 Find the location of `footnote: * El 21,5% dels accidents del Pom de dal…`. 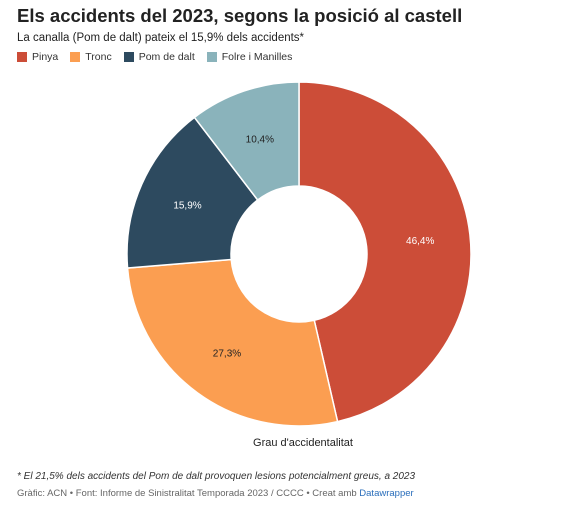

footnote: * El 21,5% dels accidents del Pom de dal… is located at coordinates (216, 476).